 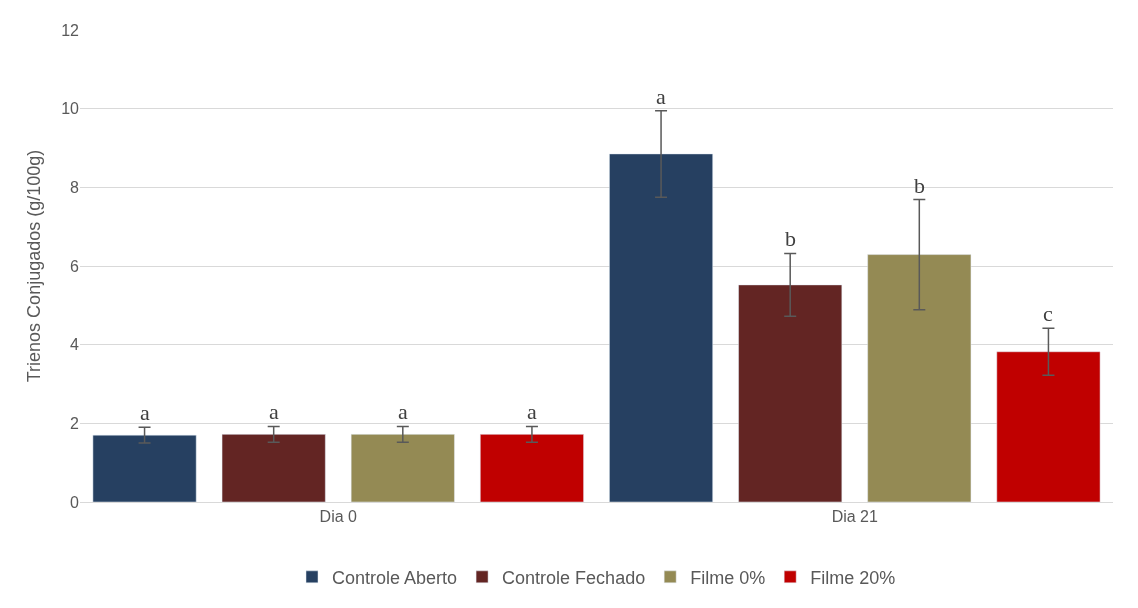 What do you see at coordinates (75, 187) in the screenshot?
I see `y-tick-label: 8` at bounding box center [75, 187].